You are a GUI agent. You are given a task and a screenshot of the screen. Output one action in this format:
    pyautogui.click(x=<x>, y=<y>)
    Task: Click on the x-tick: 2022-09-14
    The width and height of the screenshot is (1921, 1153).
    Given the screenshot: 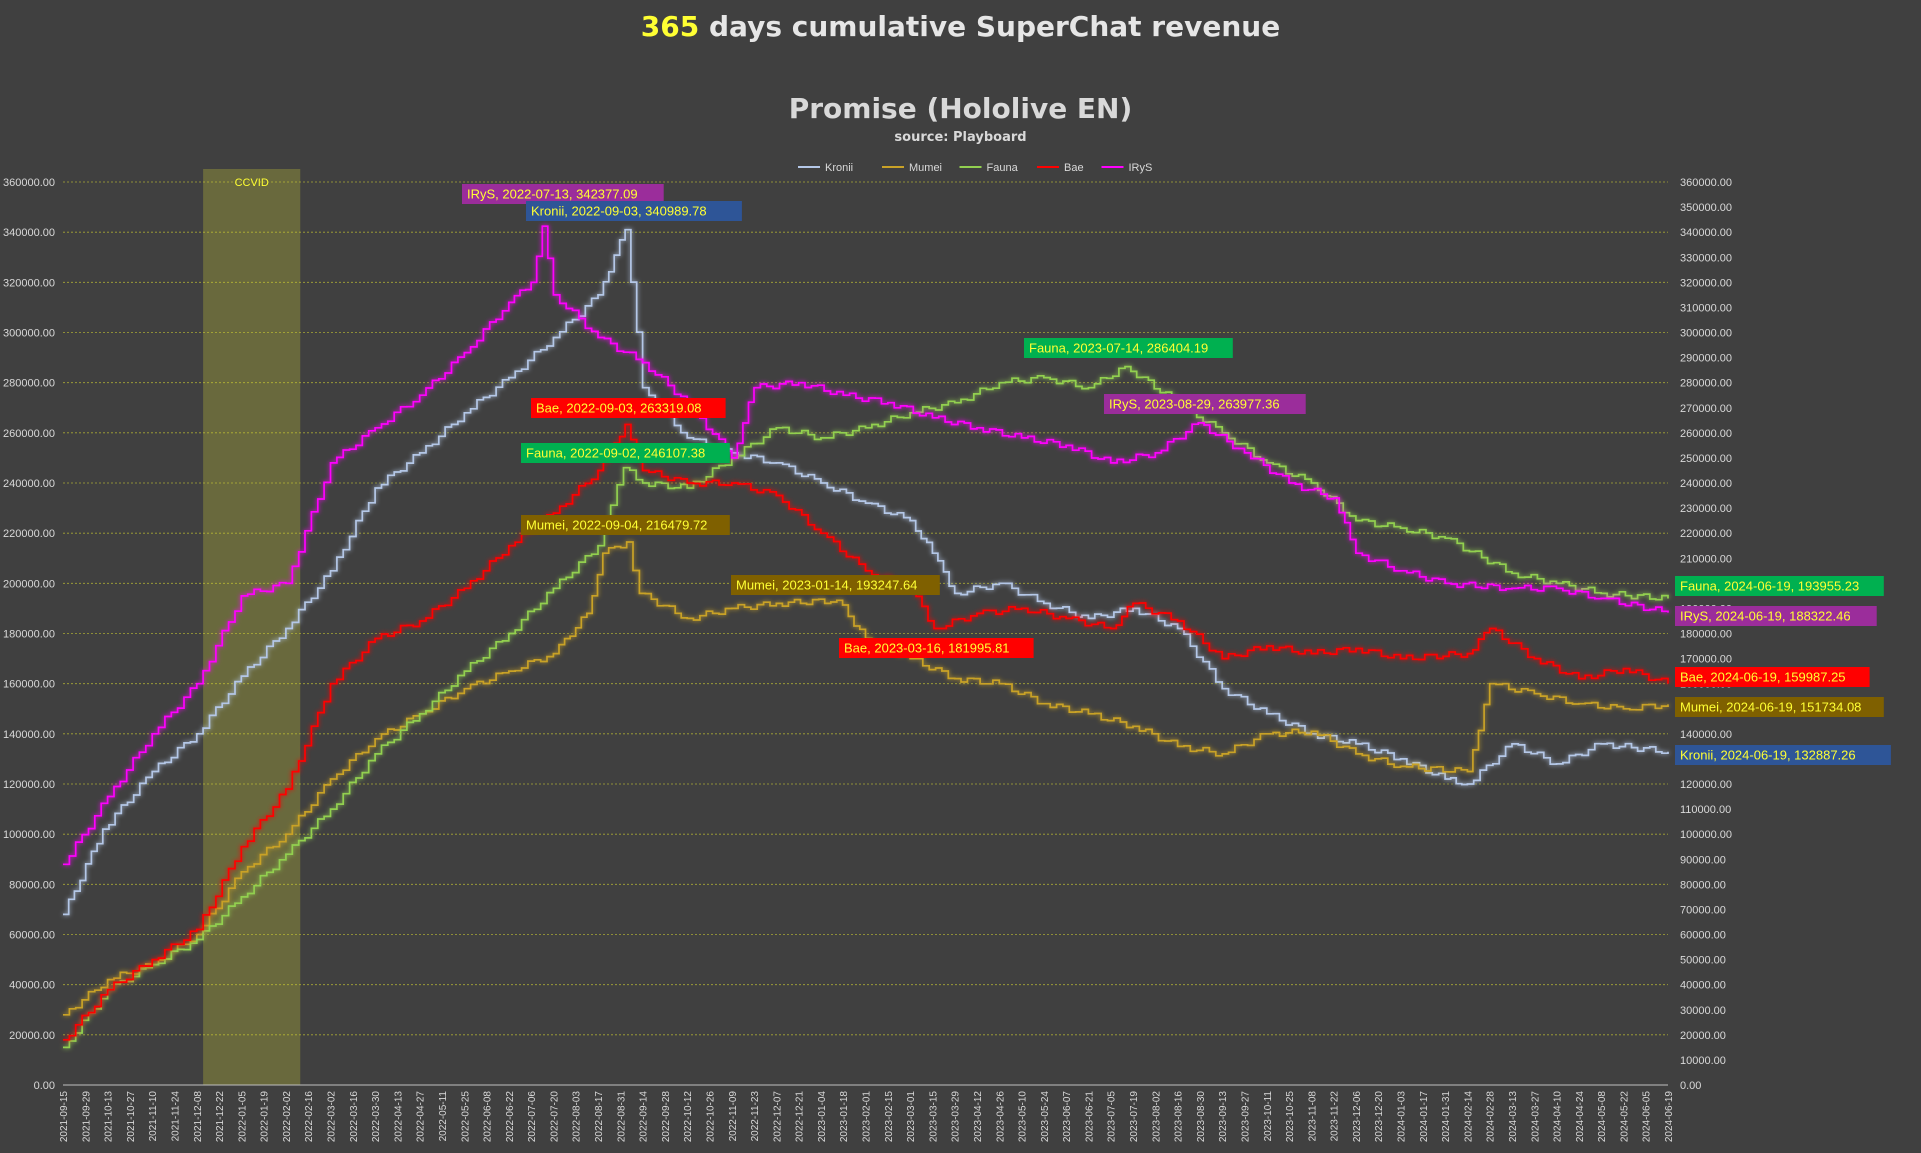 What is the action you would take?
    pyautogui.click(x=644, y=1117)
    